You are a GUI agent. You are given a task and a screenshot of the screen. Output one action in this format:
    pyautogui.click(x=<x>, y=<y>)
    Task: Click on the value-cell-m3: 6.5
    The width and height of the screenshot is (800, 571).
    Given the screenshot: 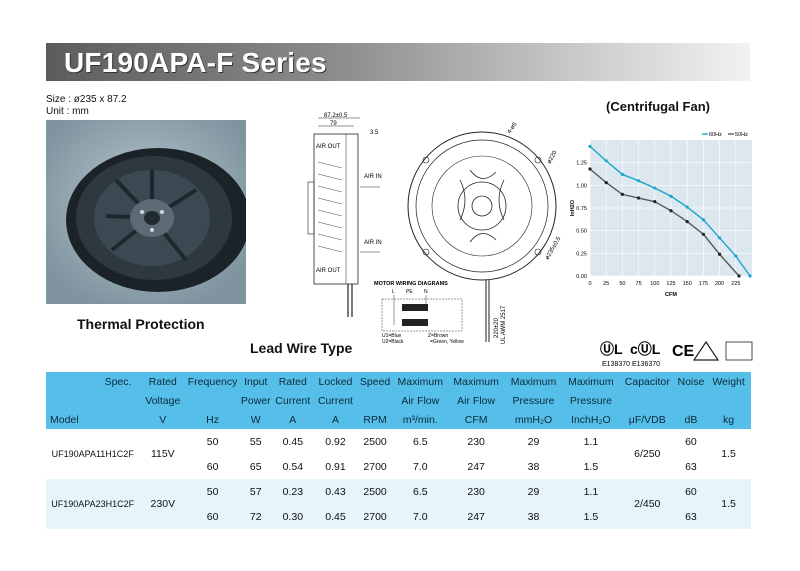 What is the action you would take?
    pyautogui.click(x=420, y=441)
    